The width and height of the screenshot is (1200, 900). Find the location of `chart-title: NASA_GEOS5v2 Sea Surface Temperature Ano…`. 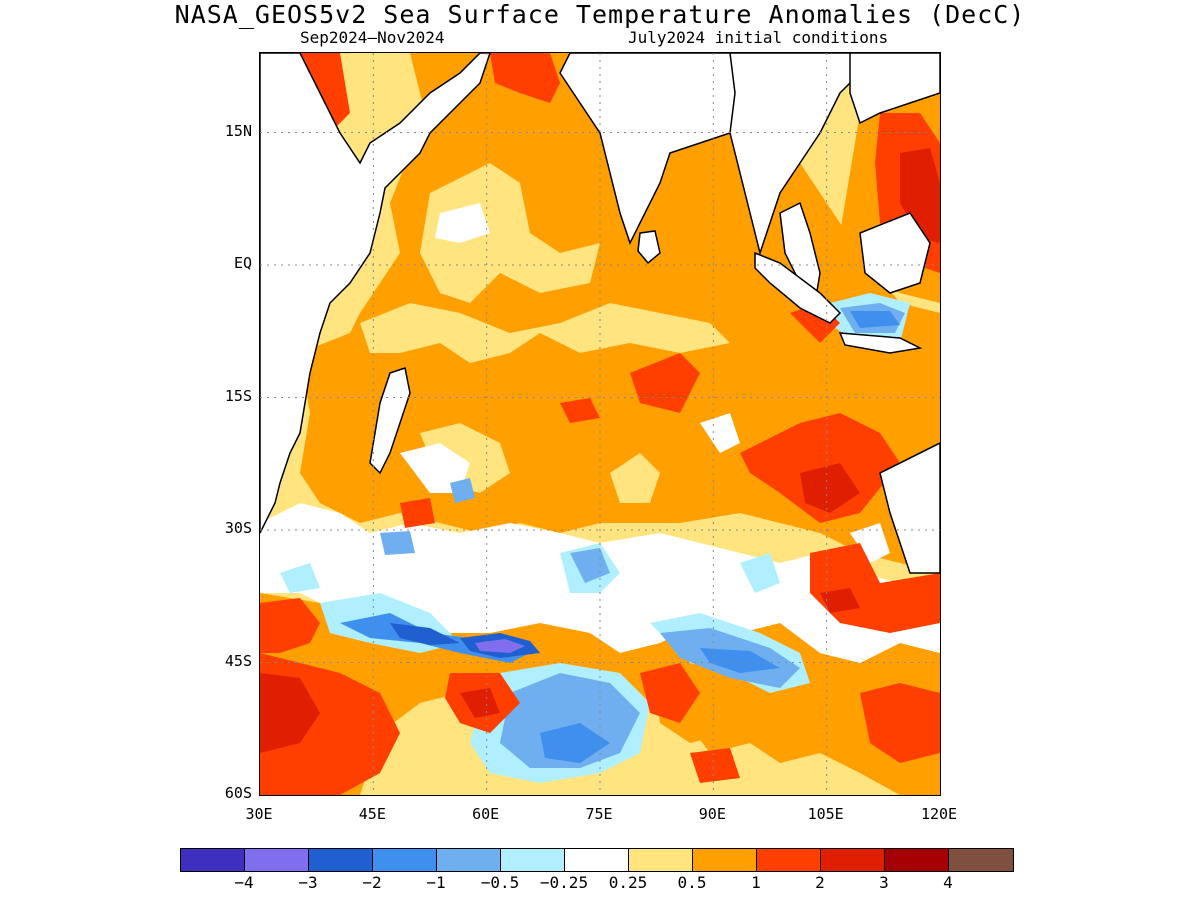

chart-title: NASA_GEOS5v2 Sea Surface Temperature Ano… is located at coordinates (600, 14).